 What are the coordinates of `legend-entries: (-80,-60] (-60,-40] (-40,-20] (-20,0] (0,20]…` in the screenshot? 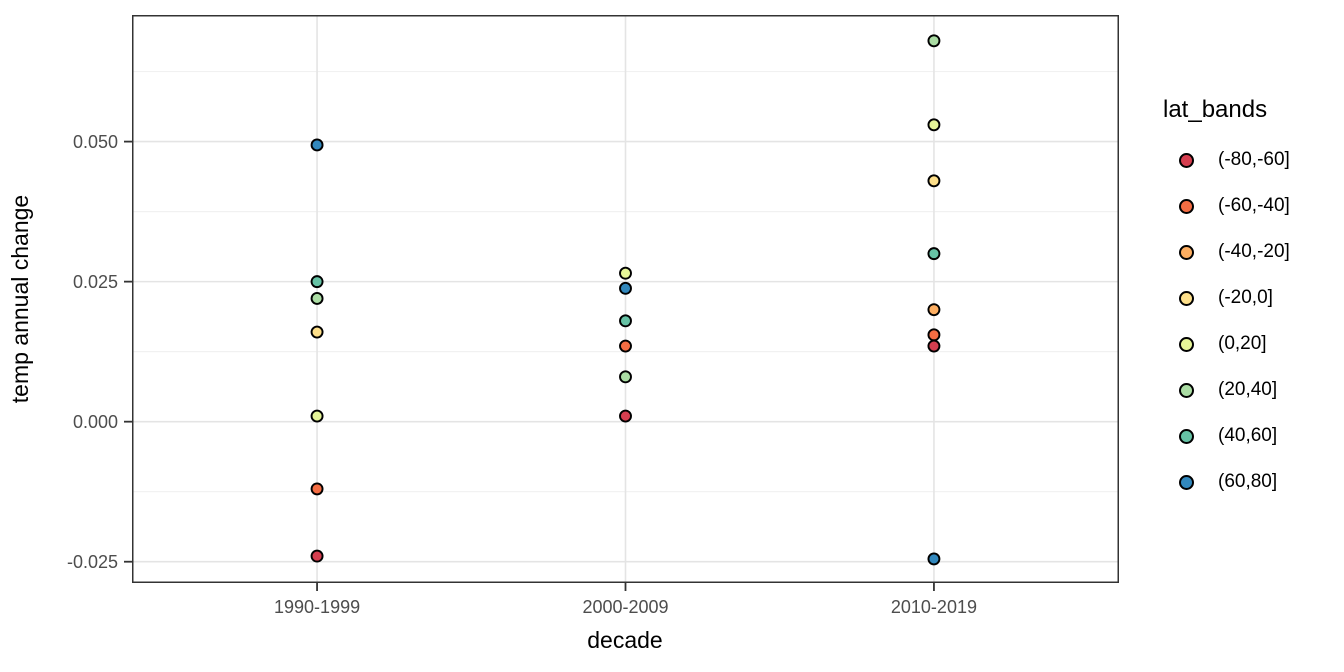 It's located at (1226, 321).